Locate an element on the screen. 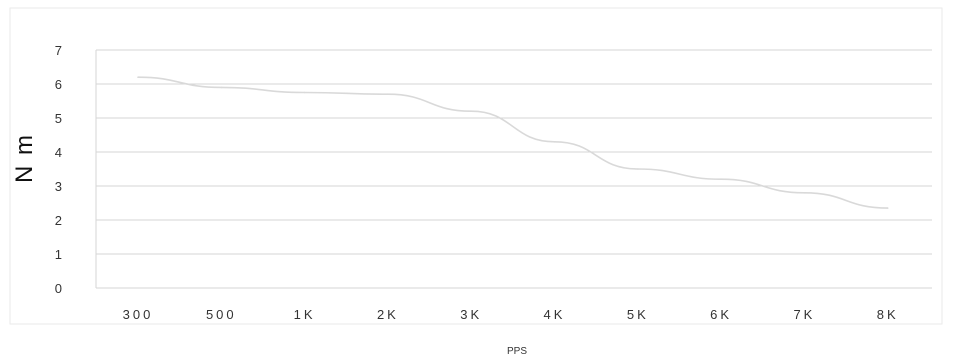 The width and height of the screenshot is (954, 363). y-axis-ticks: 0 1 2 3 4 5 6 7 is located at coordinates (58, 169).